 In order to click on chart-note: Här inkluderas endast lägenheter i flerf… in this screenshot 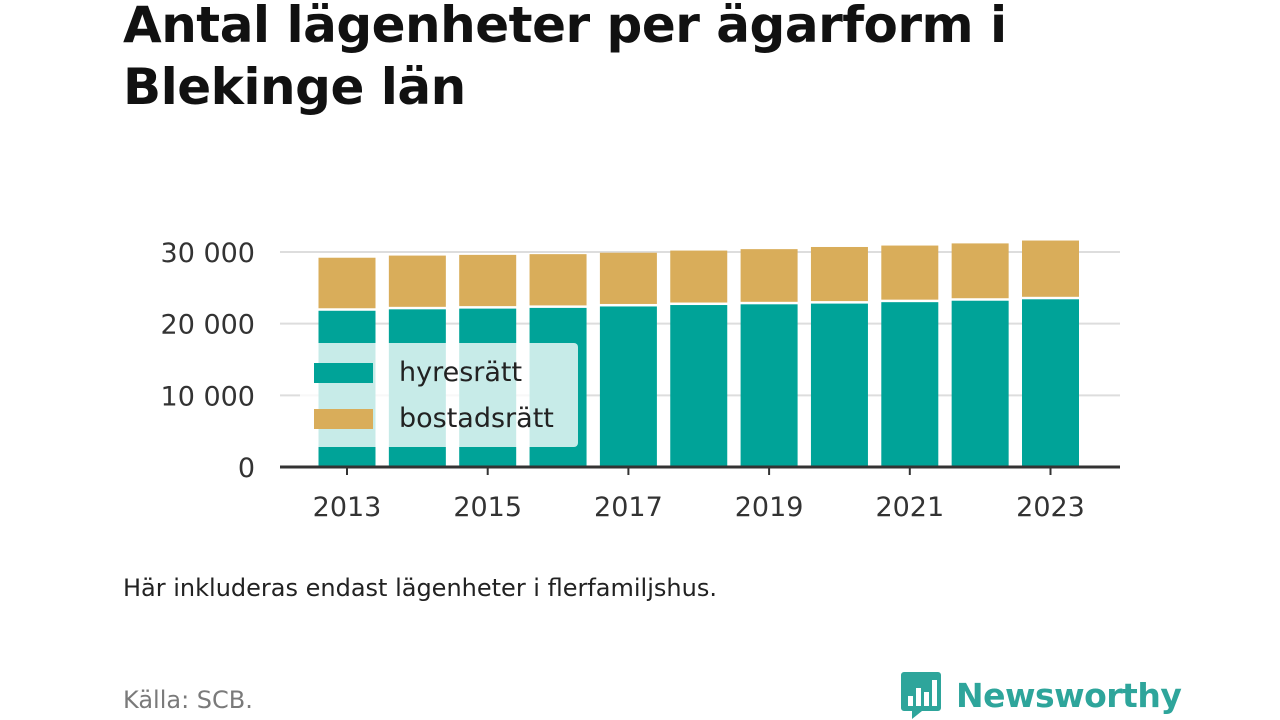, I will do `click(420, 588)`.